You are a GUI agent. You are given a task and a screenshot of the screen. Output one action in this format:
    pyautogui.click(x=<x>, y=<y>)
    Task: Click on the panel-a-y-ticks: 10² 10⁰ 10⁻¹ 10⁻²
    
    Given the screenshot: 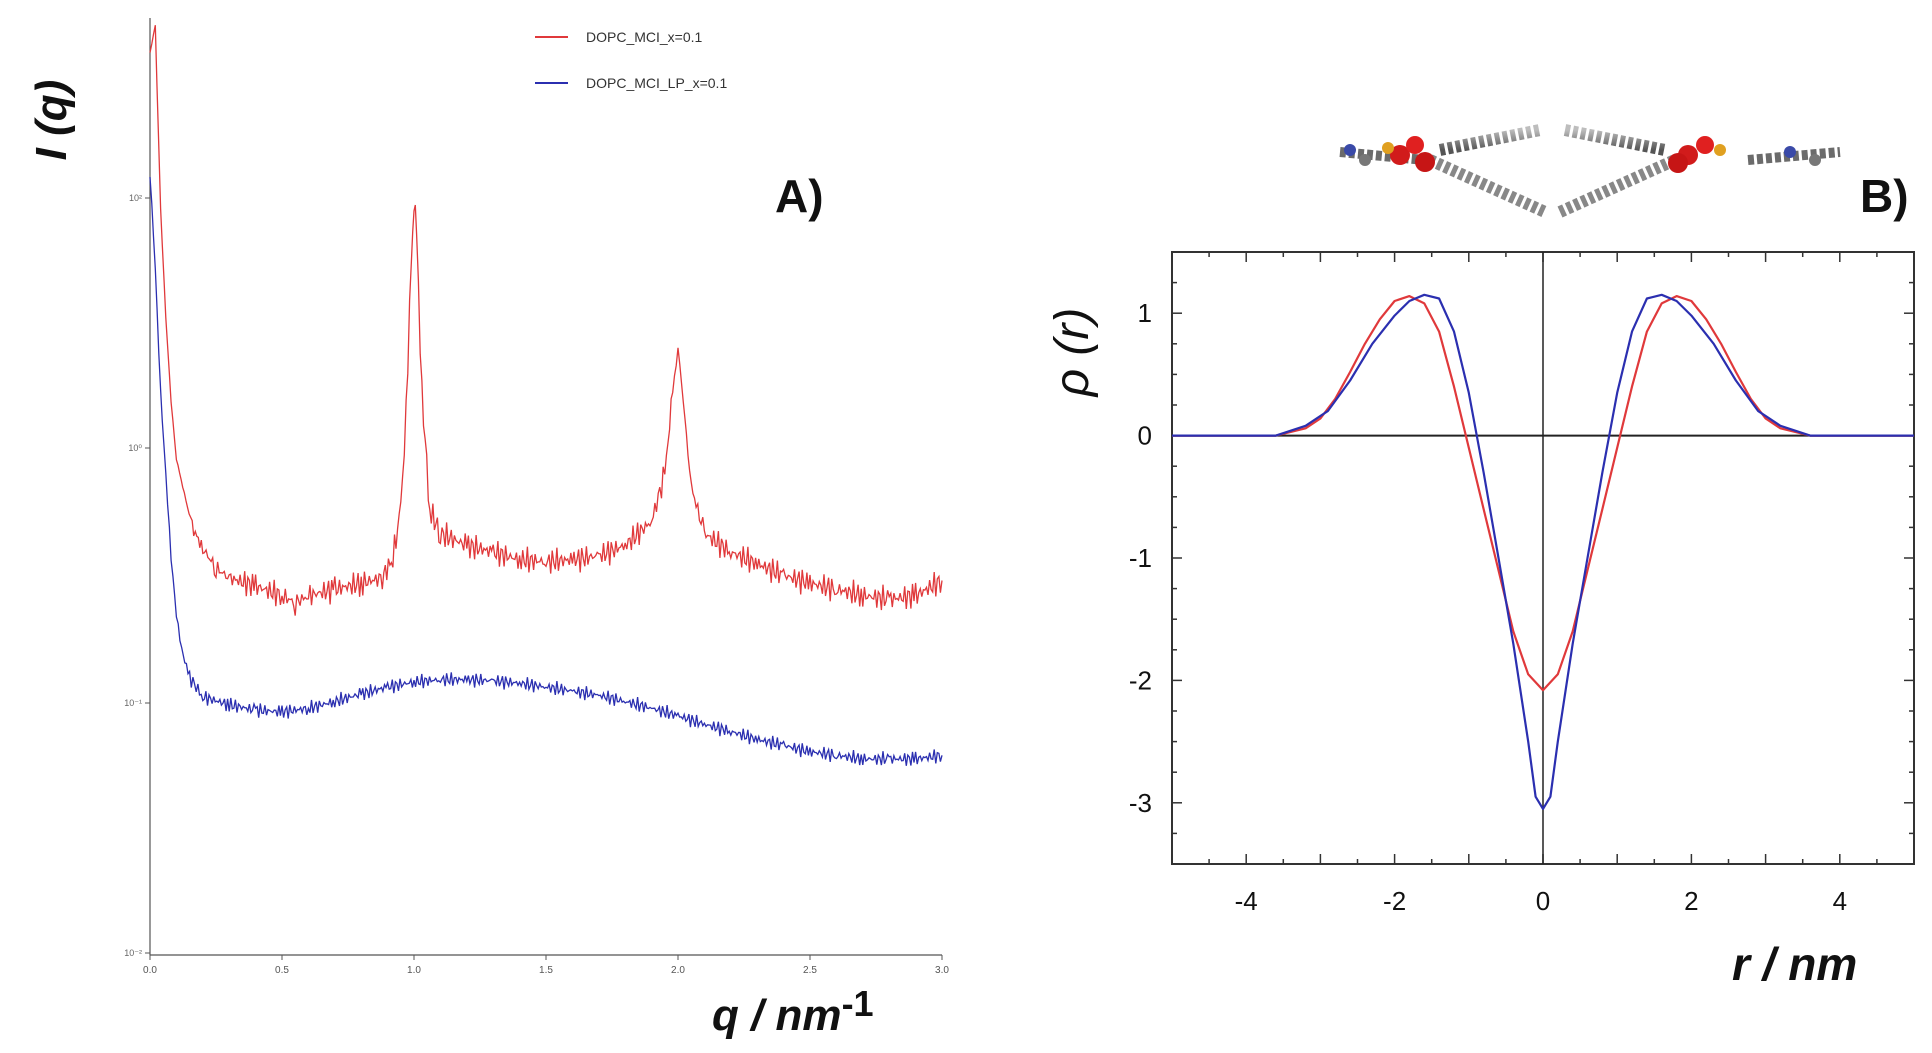 What is the action you would take?
    pyautogui.click(x=137, y=575)
    